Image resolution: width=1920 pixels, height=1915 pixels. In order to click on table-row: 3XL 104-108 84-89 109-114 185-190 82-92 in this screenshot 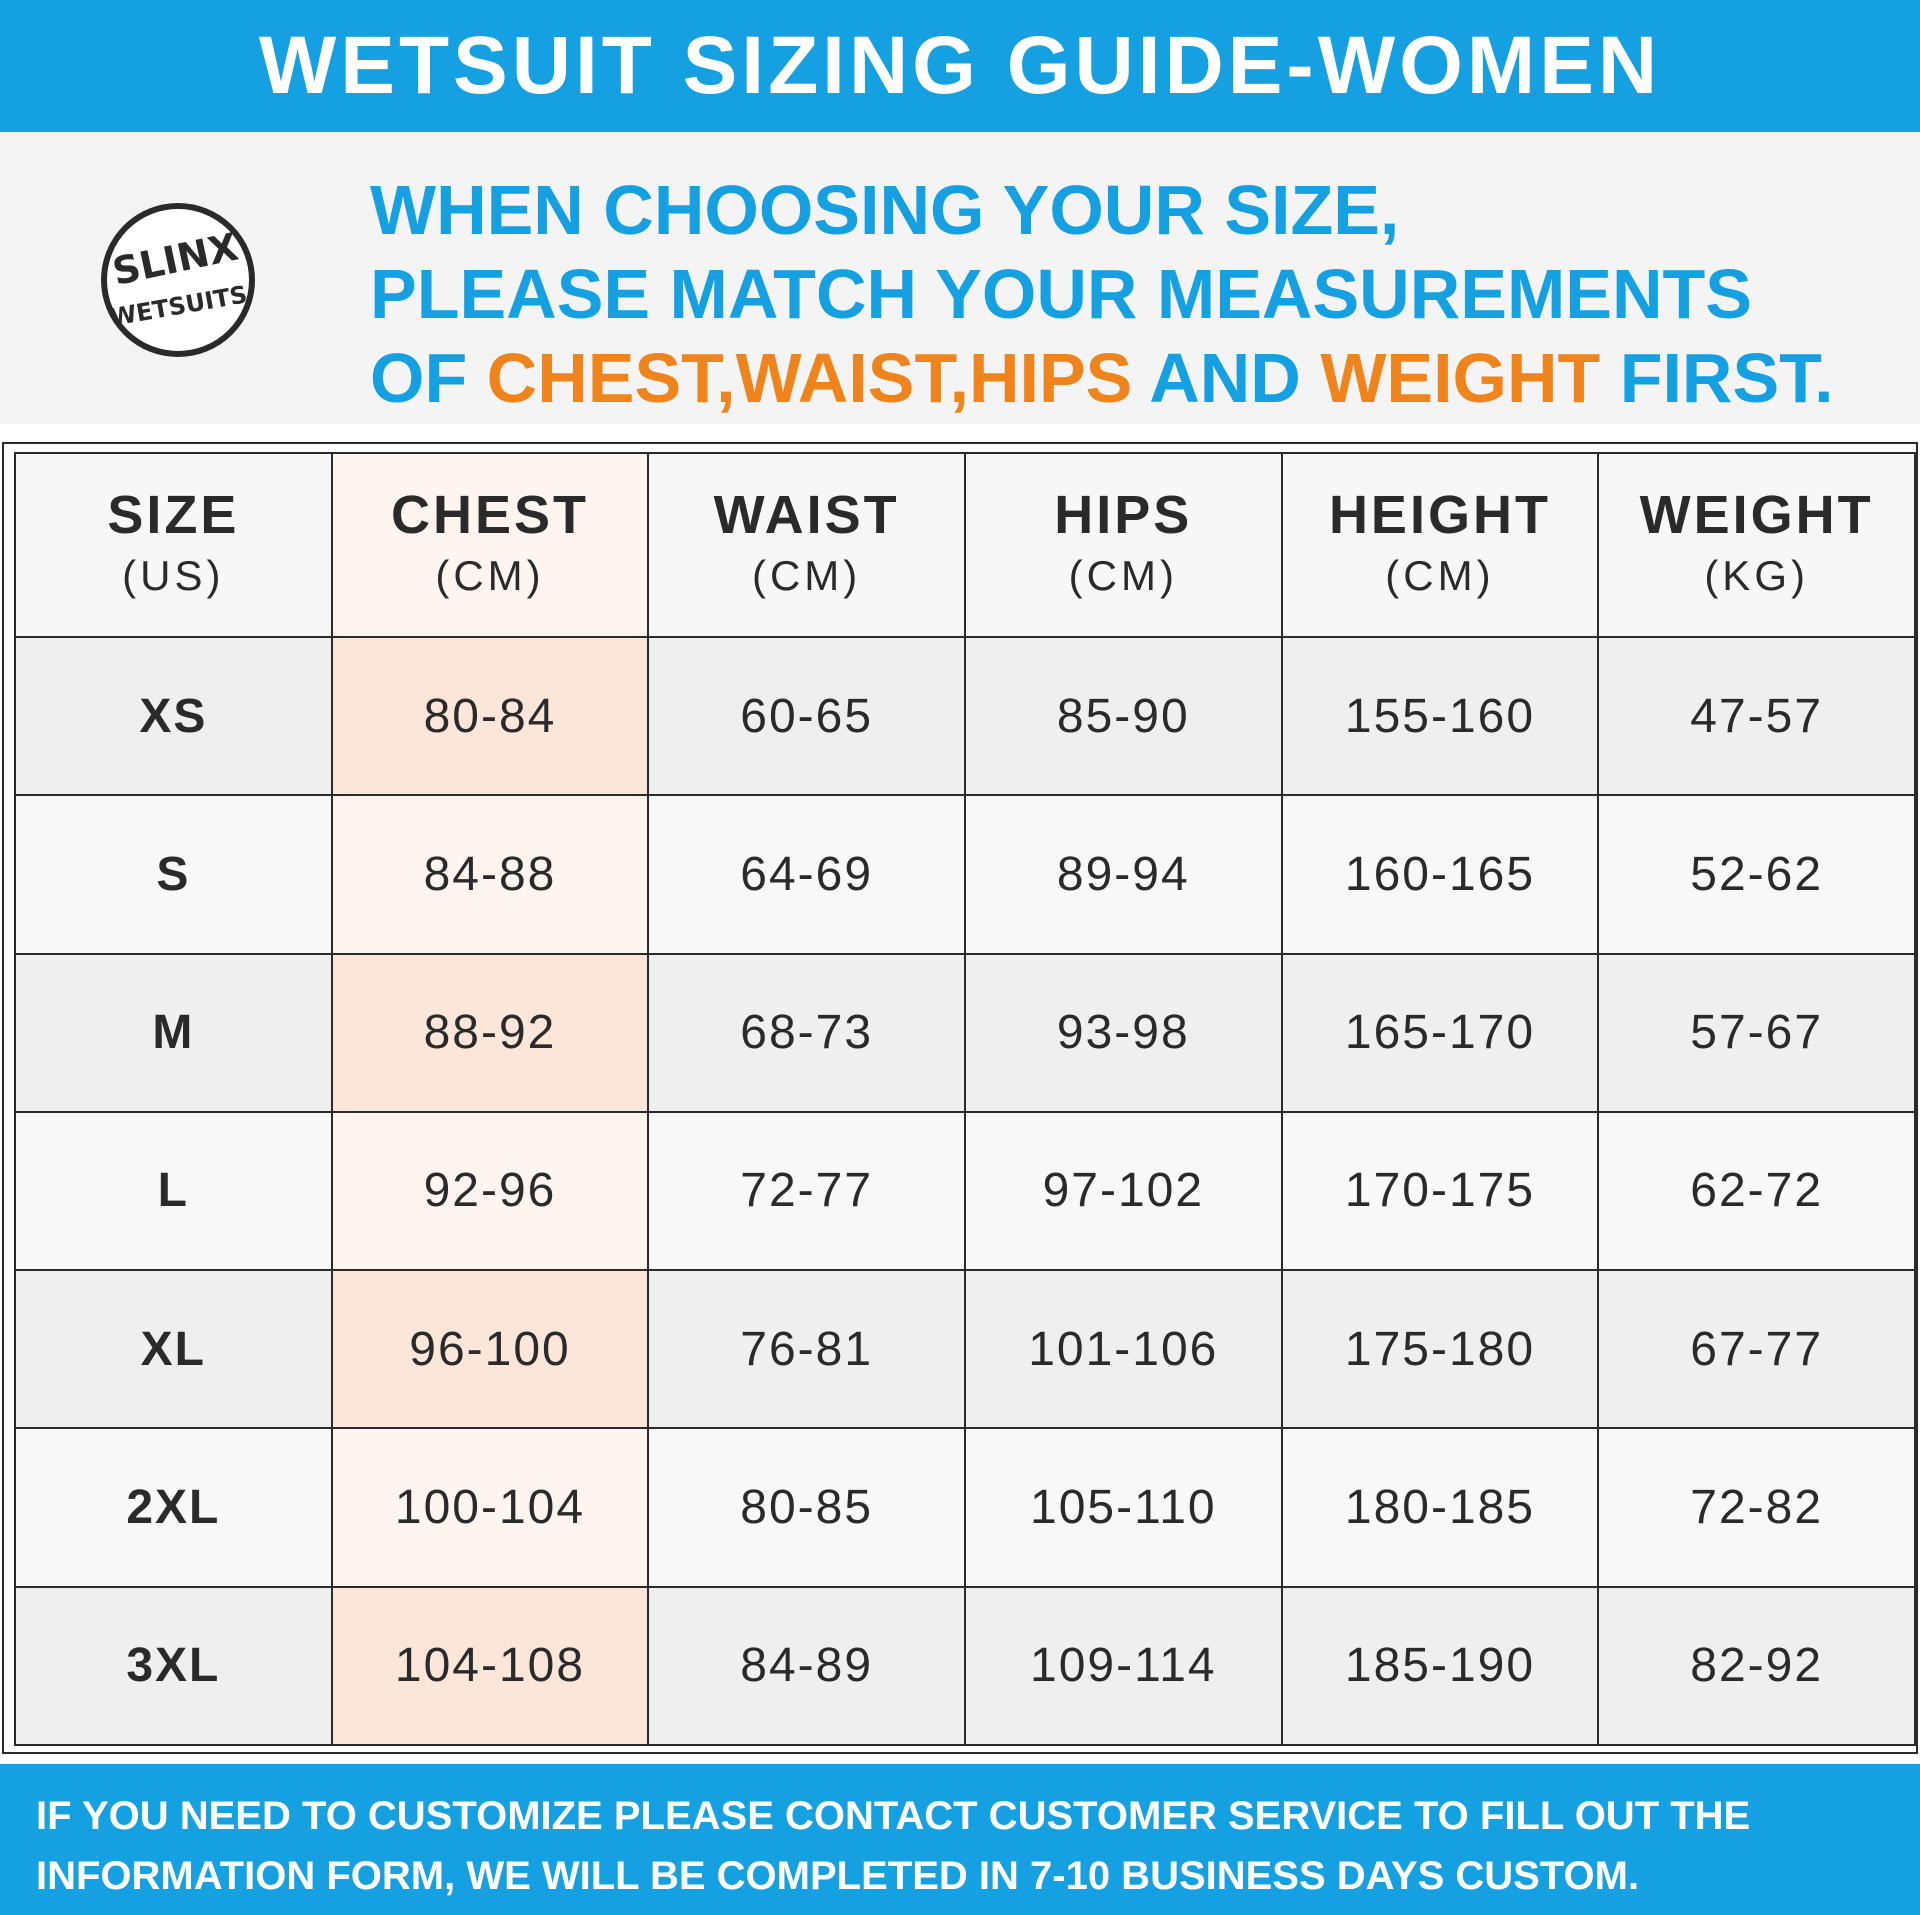, I will do `click(965, 1666)`.